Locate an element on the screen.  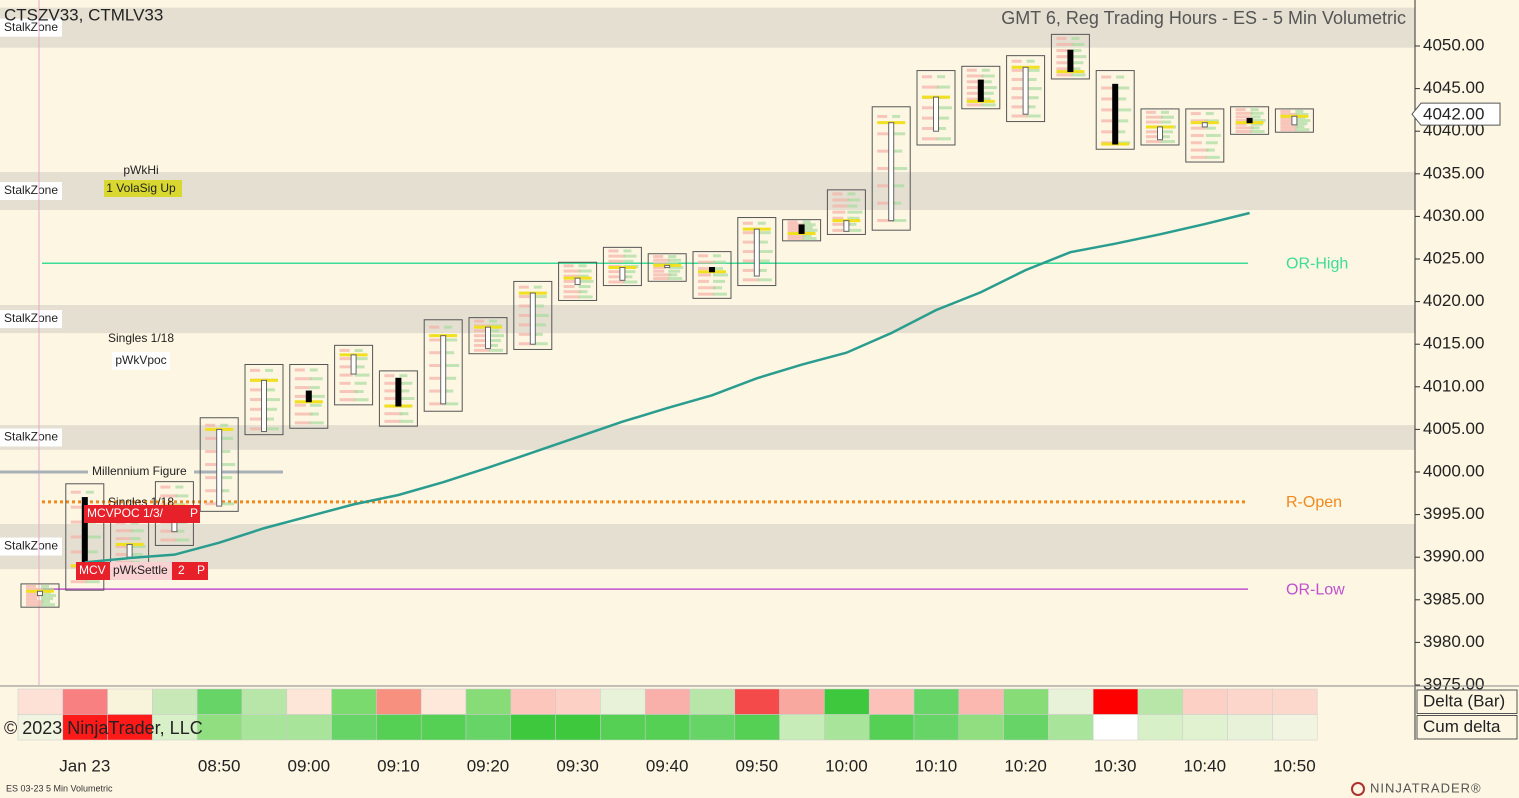
logo-icon is located at coordinates (1358, 789).